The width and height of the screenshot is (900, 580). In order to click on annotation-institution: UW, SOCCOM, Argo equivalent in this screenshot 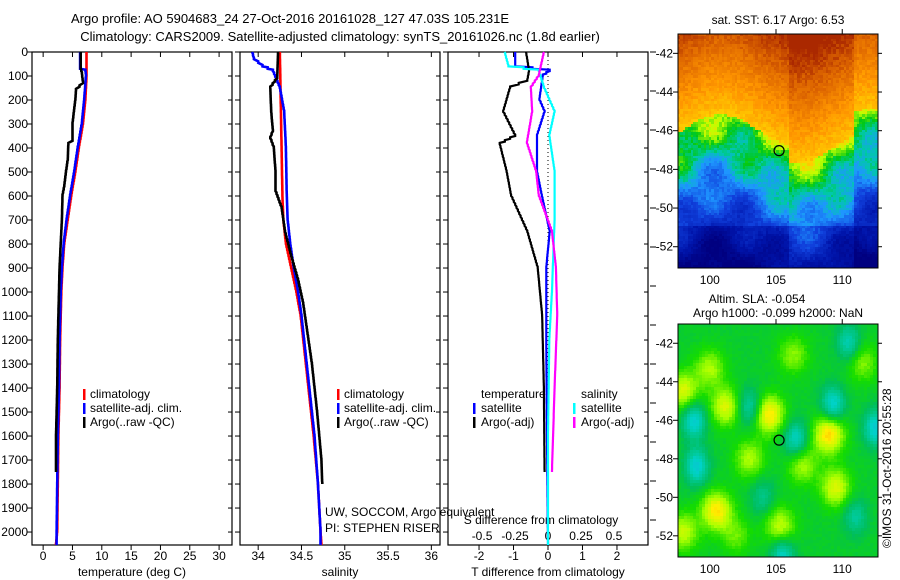, I will do `click(410, 512)`.